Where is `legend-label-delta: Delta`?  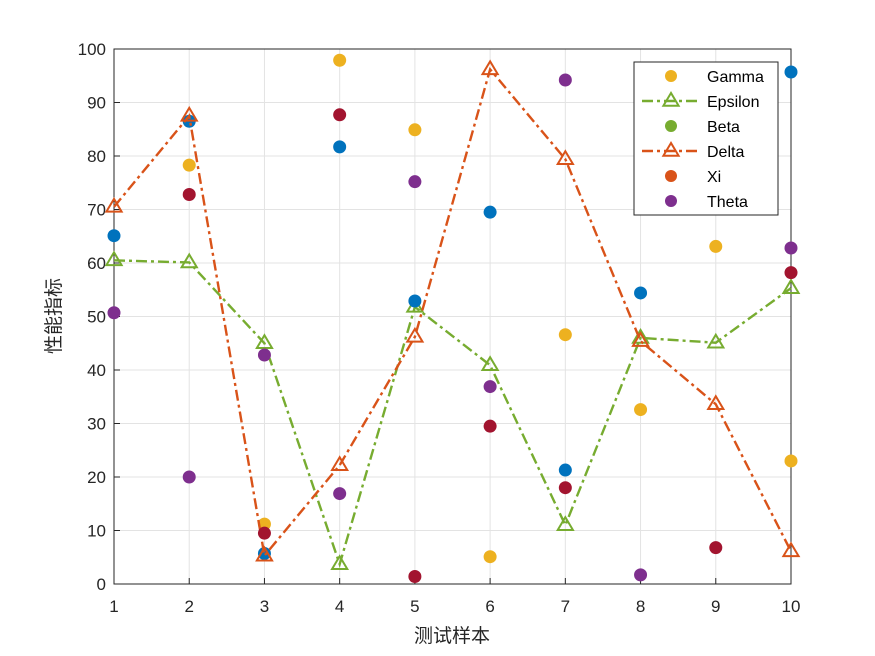
legend-label-delta: Delta is located at coordinates (725, 152).